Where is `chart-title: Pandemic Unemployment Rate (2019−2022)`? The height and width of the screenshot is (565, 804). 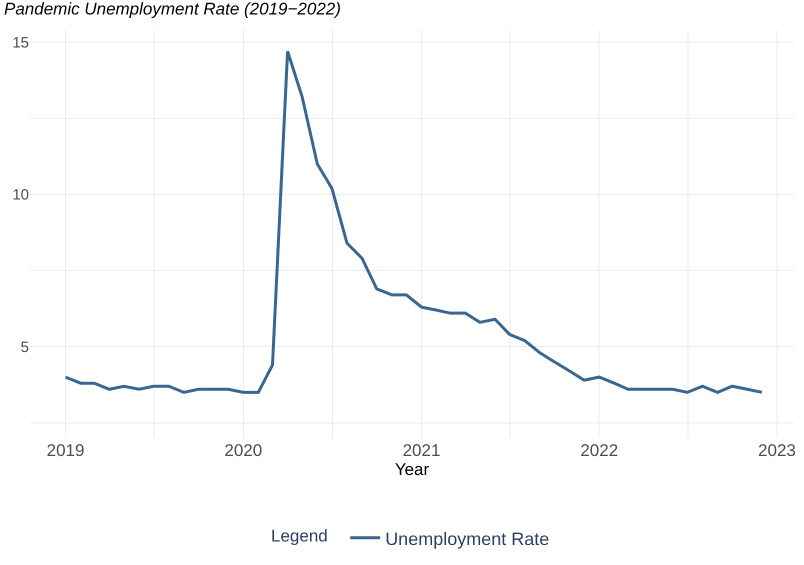
chart-title: Pandemic Unemployment Rate (2019−2022) is located at coordinates (172, 9).